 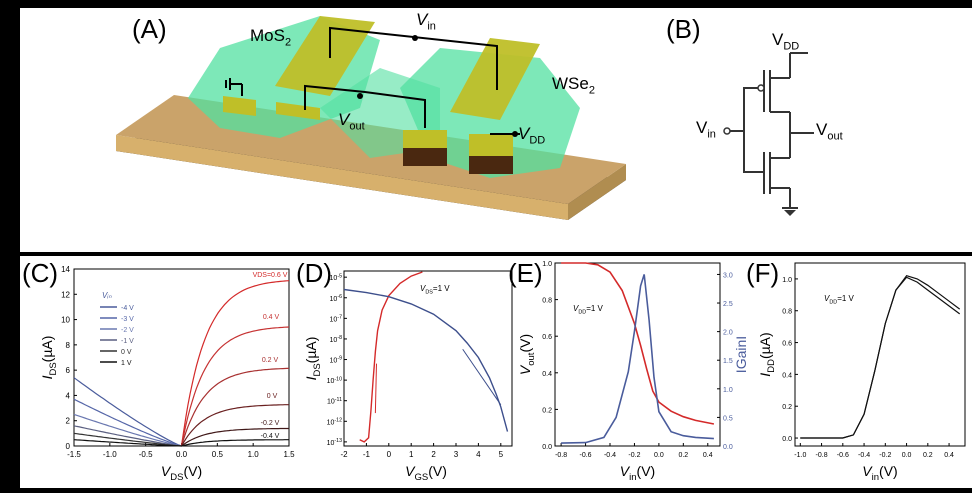 I want to click on panel-b-label: (B), so click(x=683, y=29).